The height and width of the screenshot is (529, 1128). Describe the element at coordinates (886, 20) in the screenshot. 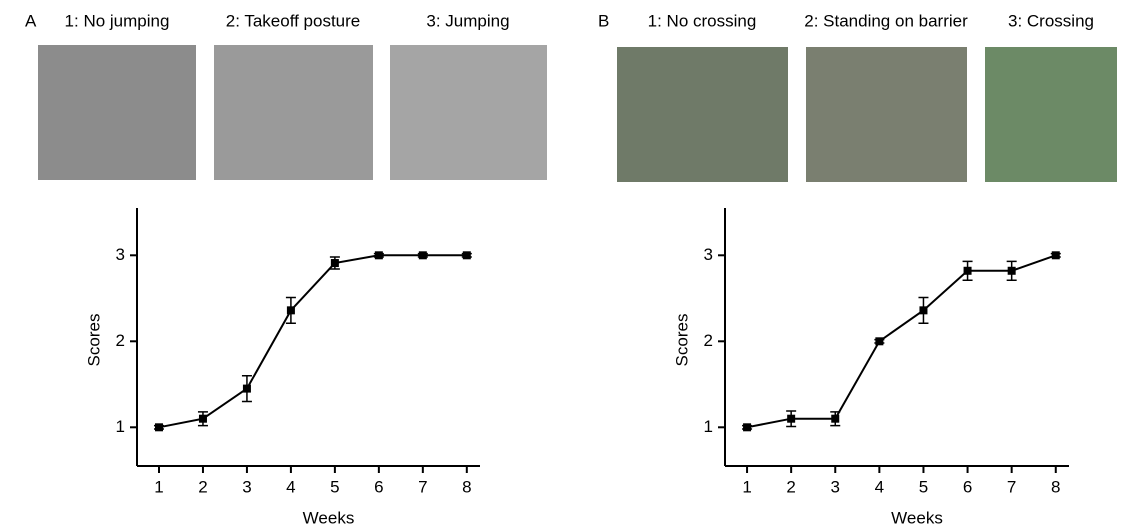

I see `photo-caption: 2: Standing on barrier` at that location.